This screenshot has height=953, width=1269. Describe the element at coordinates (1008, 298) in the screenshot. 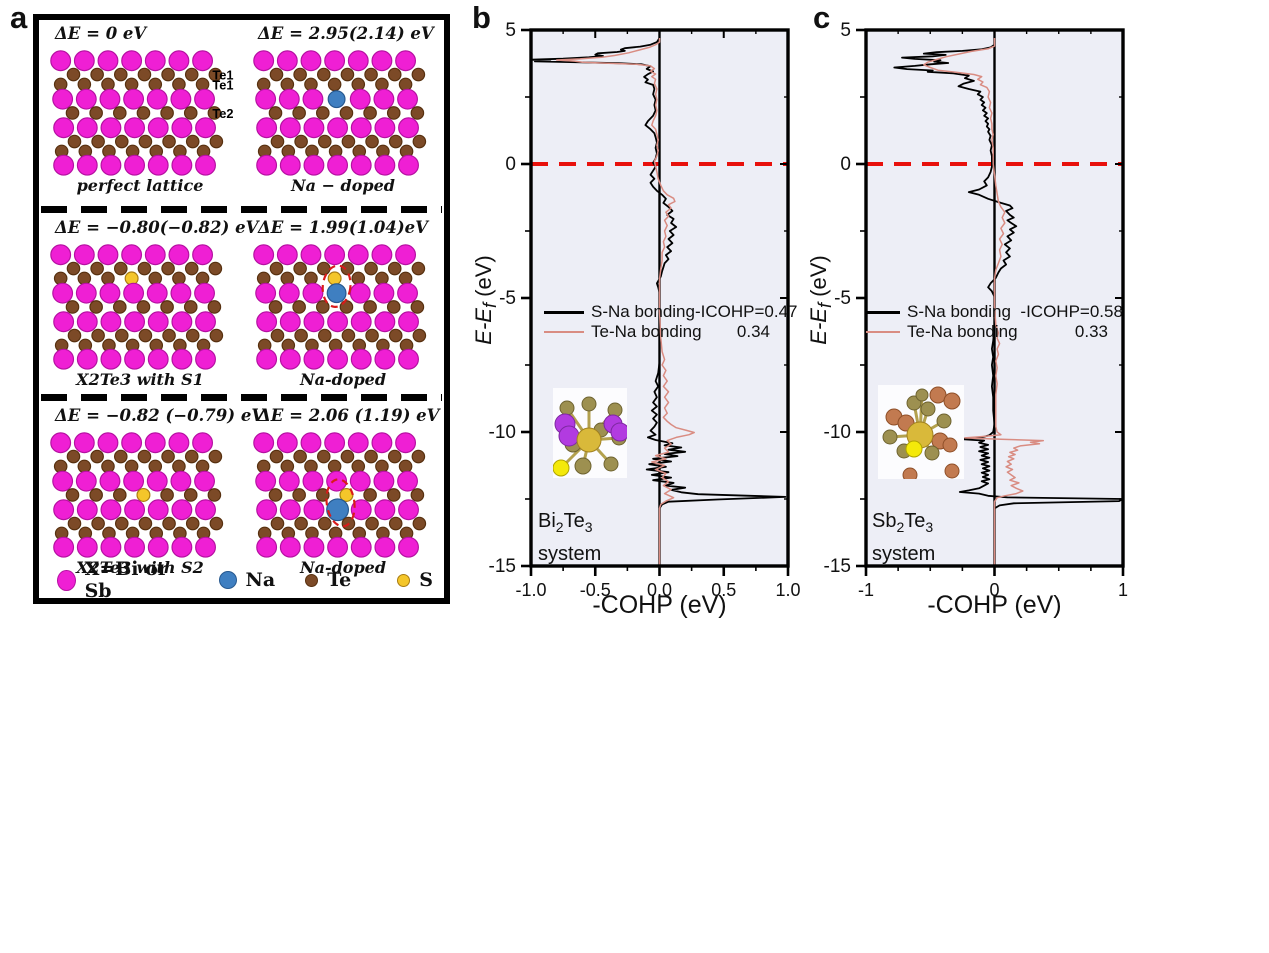

I see `series-s-na` at that location.